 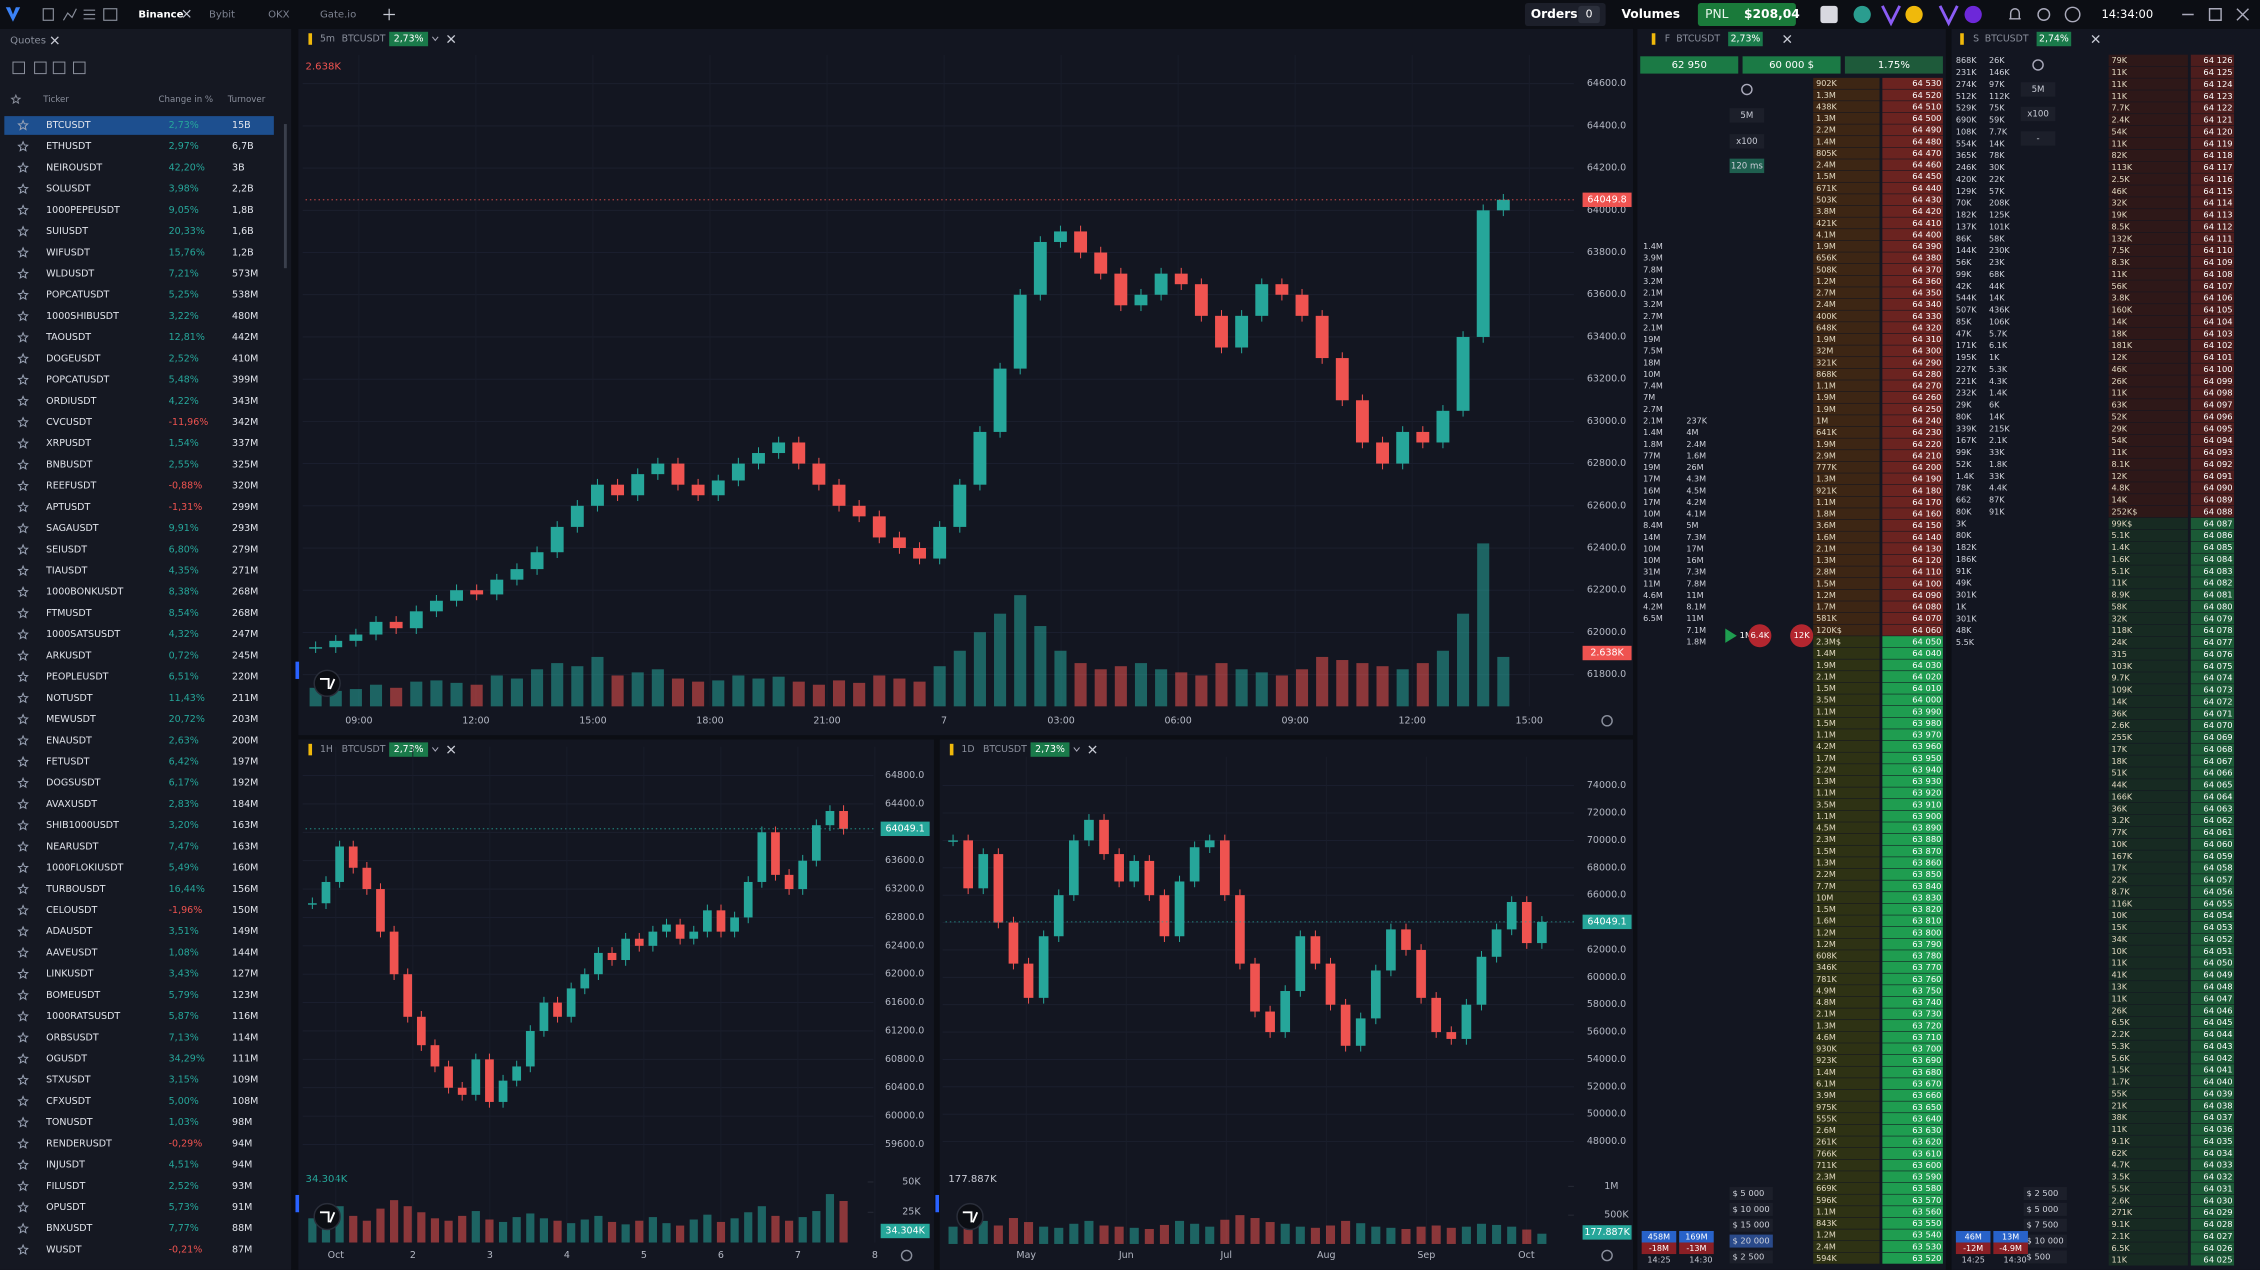 I want to click on scroll-handle, so click(x=297, y=1203).